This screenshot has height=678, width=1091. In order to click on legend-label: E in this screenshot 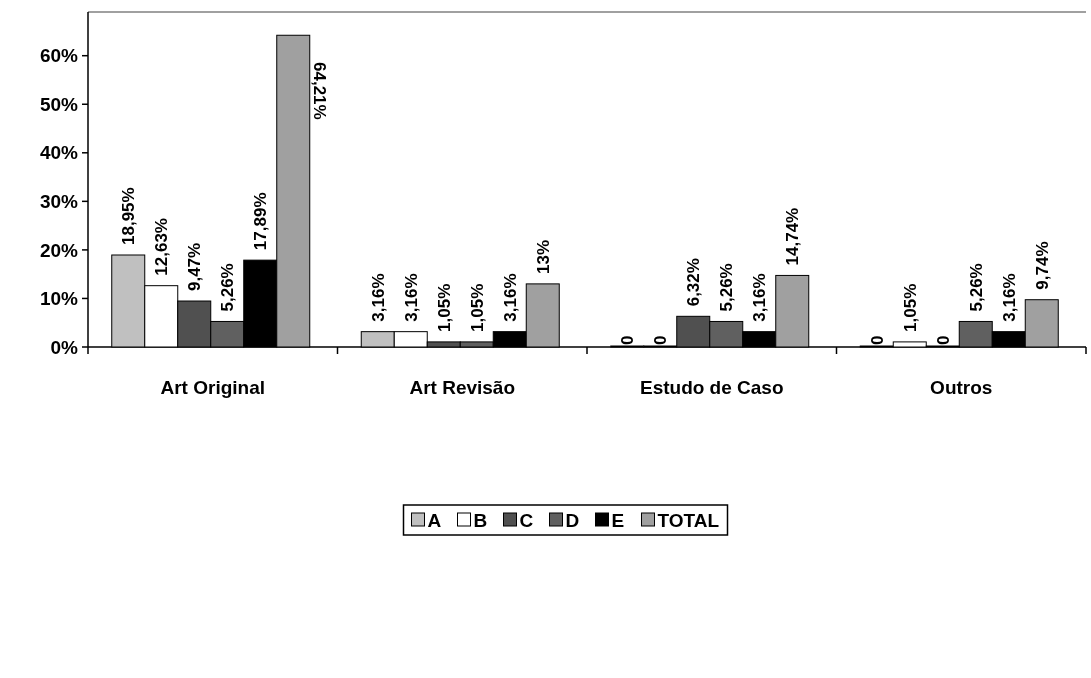, I will do `click(618, 520)`.